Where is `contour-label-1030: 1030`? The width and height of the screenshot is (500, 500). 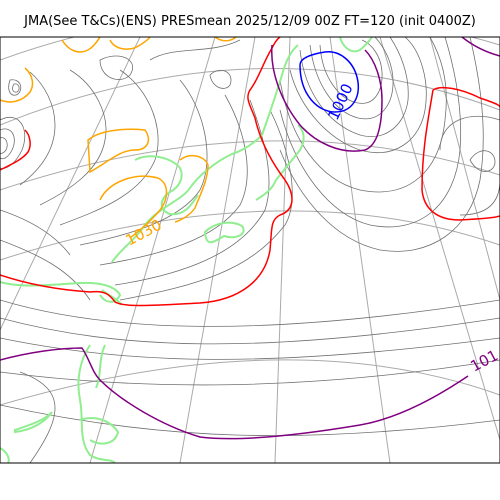 contour-label-1030: 1030 is located at coordinates (144, 233).